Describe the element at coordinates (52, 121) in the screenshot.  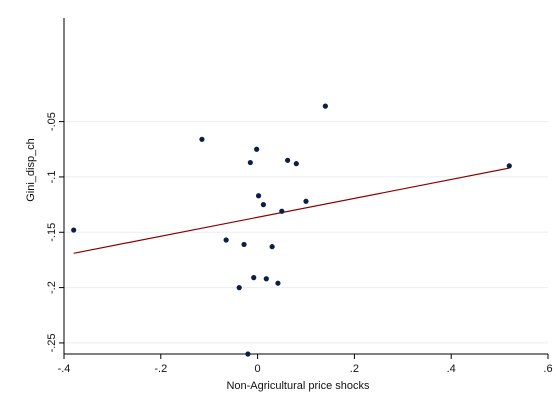
I see `y-tick-label: -.05` at that location.